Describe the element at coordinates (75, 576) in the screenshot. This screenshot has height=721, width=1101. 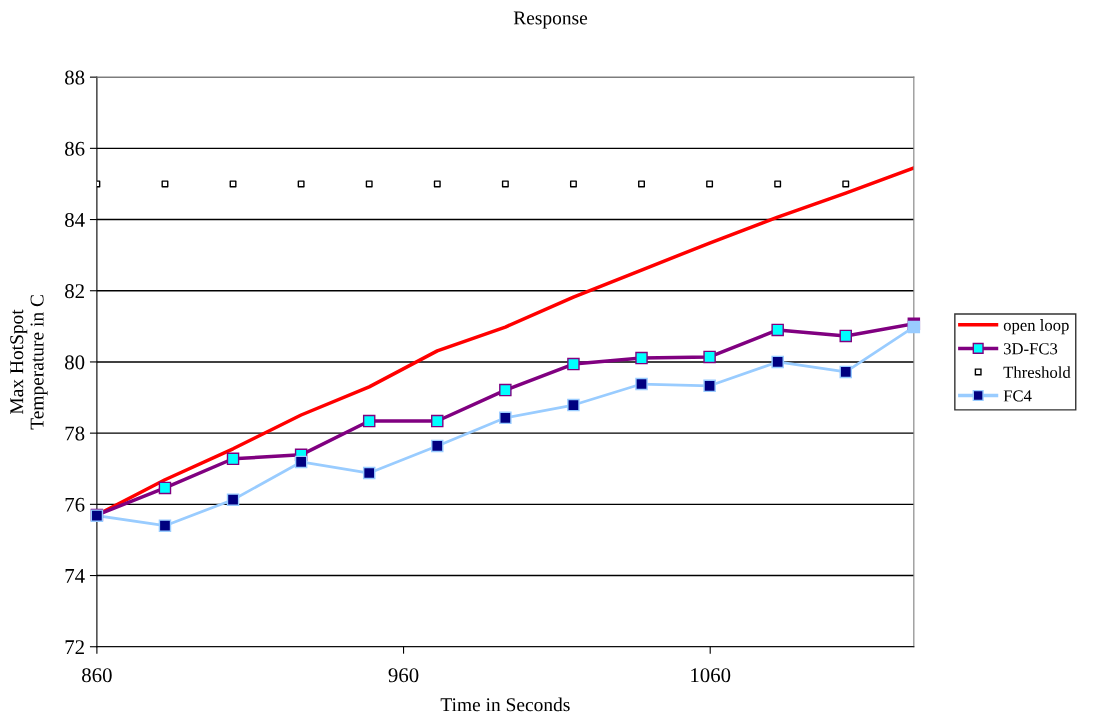
I see `y-tick-label: 74` at that location.